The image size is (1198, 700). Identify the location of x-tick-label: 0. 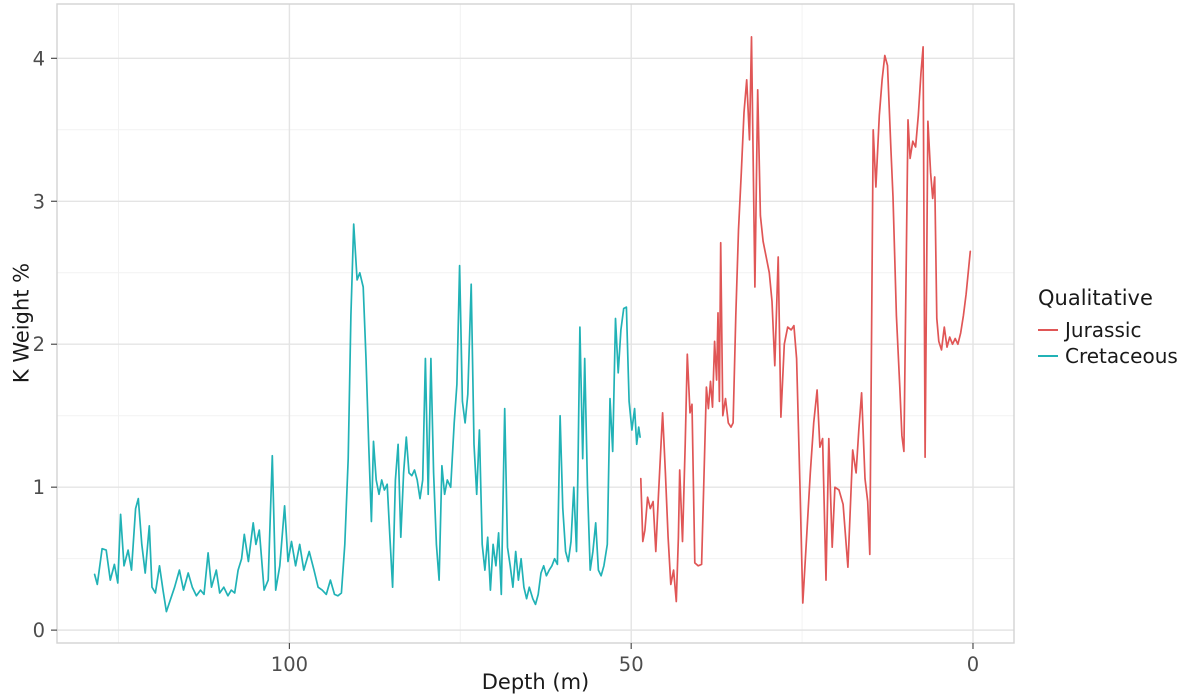
(973, 664).